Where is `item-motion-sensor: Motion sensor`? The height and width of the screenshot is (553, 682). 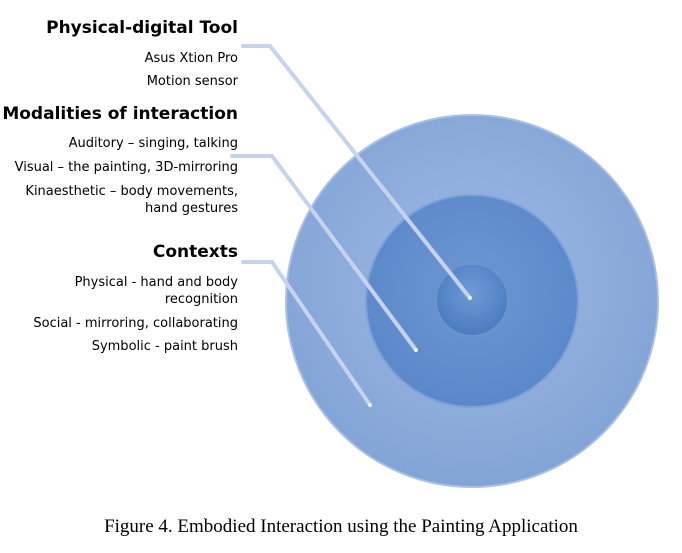
item-motion-sensor: Motion sensor is located at coordinates (192, 81).